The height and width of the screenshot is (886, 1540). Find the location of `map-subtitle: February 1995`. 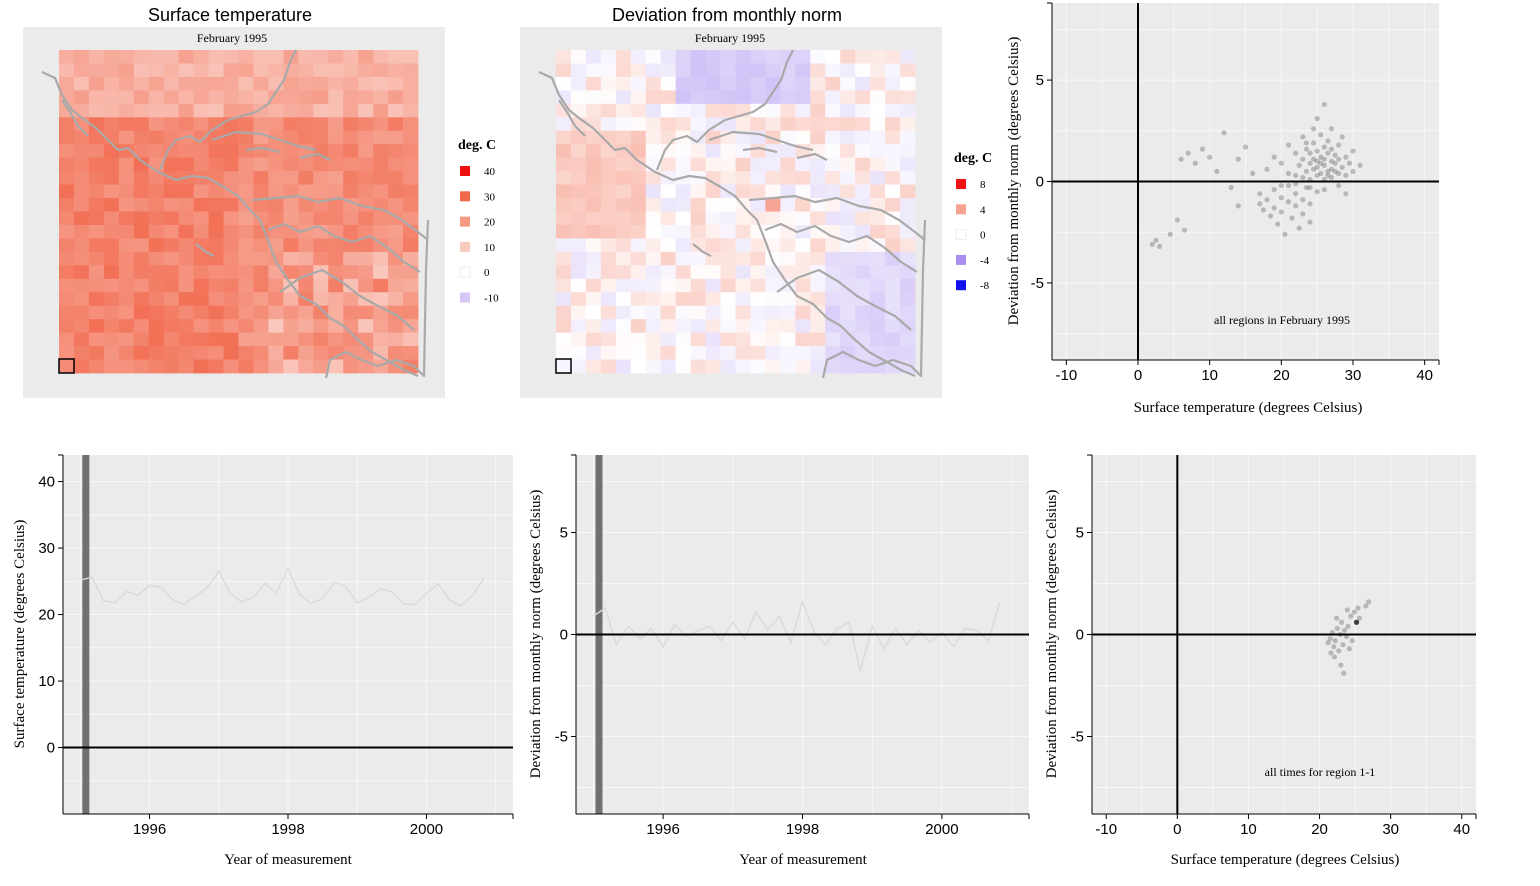

map-subtitle: February 1995 is located at coordinates (730, 38).